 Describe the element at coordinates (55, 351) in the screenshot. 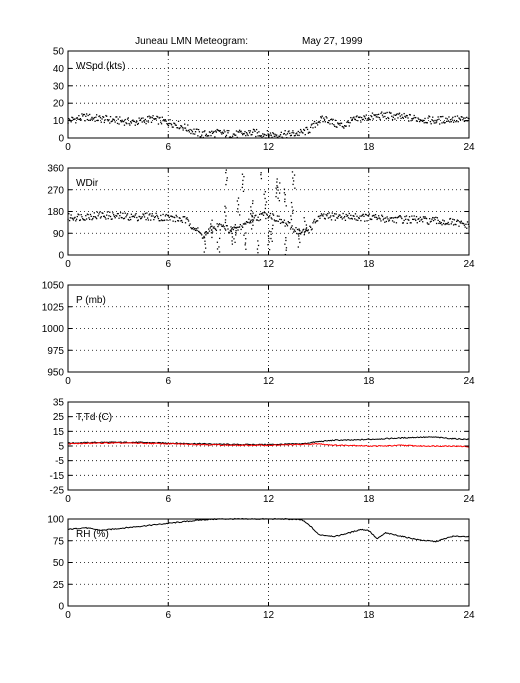

I see `y-tick-label: 975` at that location.